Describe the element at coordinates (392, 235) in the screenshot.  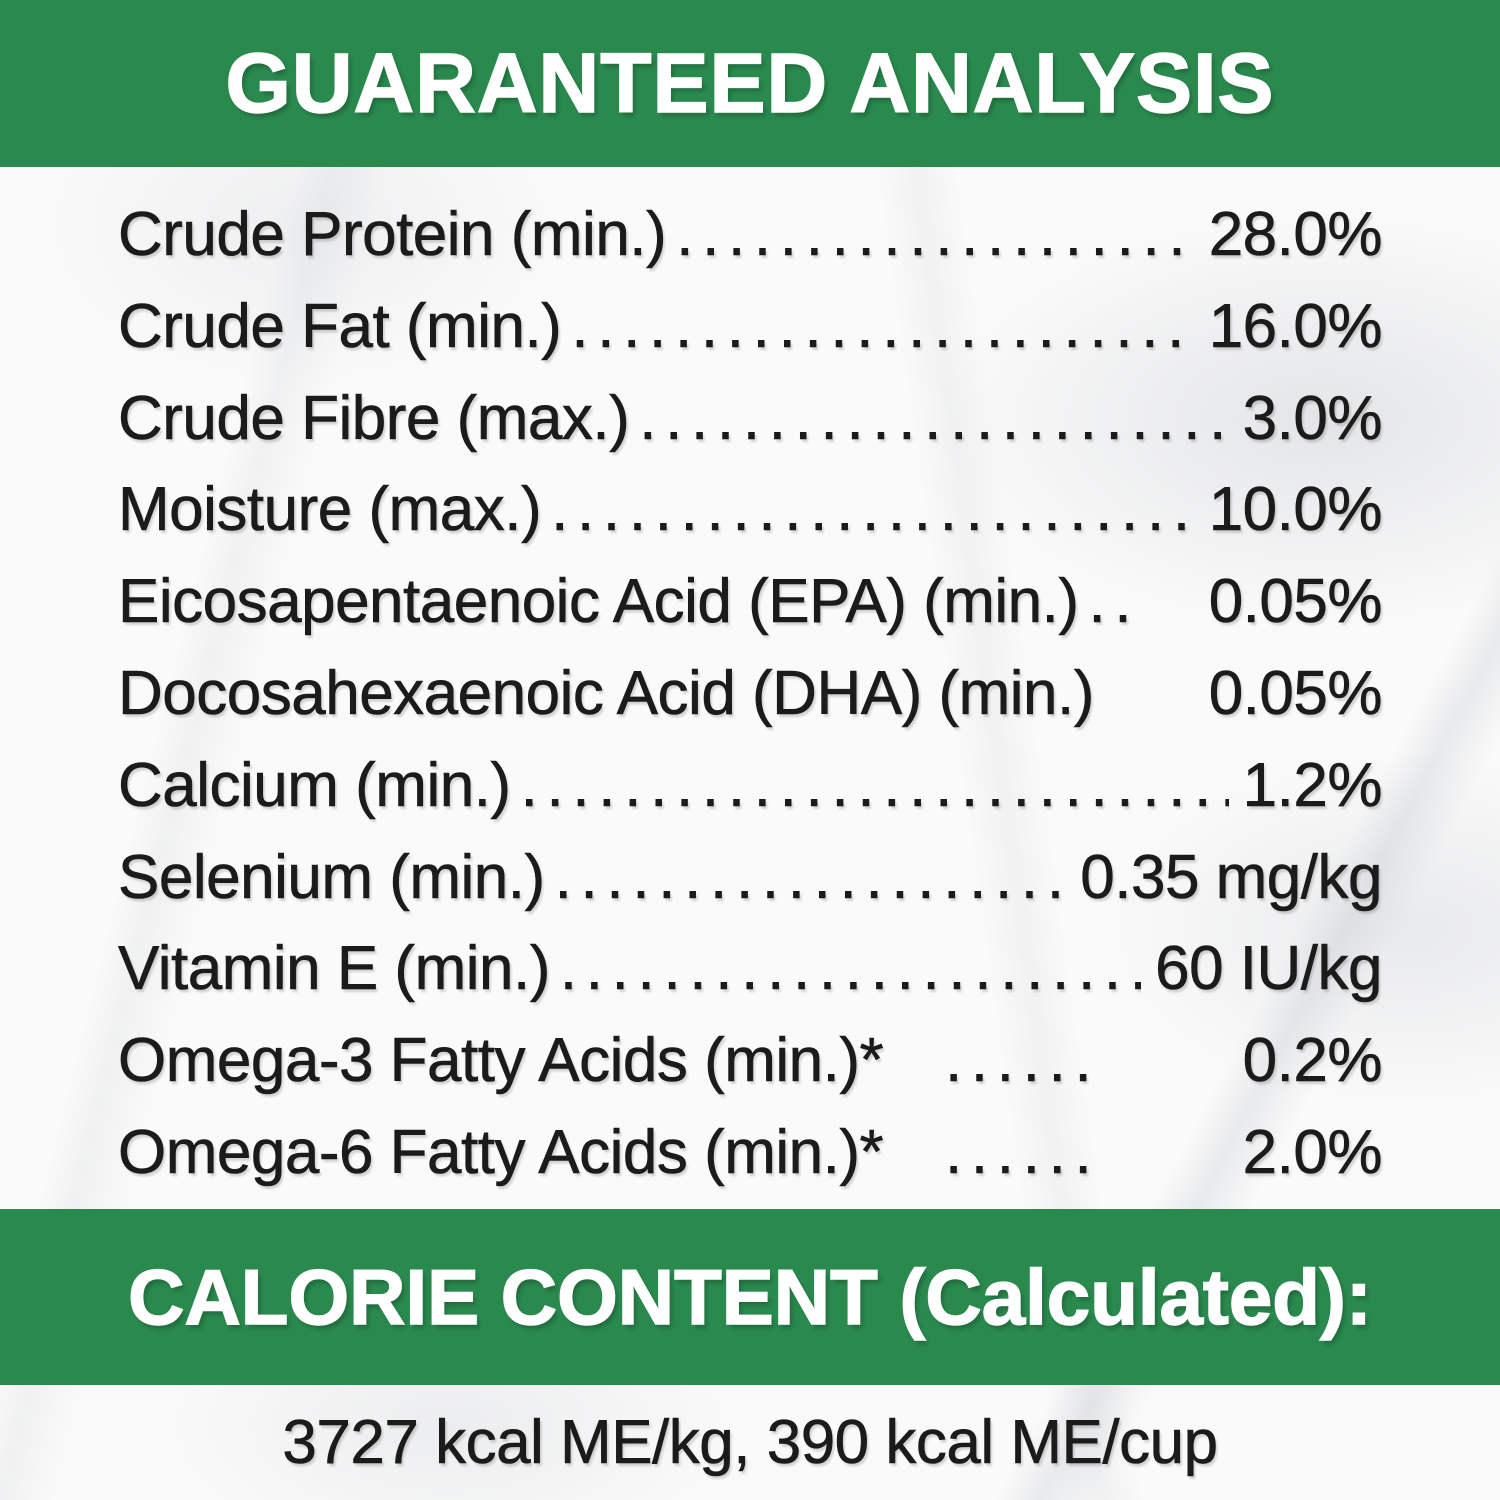
I see `nutrient-label: Crude Protein (min.)` at that location.